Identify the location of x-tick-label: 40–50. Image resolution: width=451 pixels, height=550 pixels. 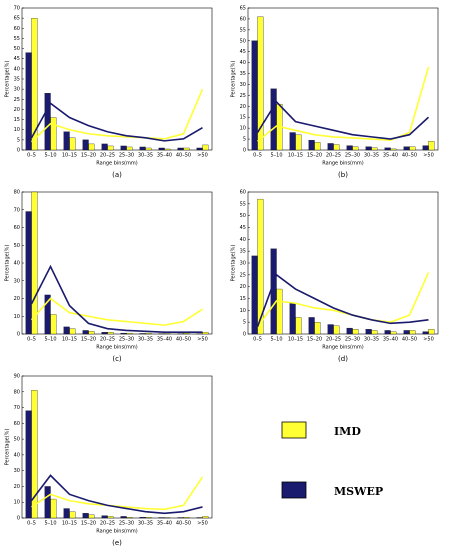
(183, 156).